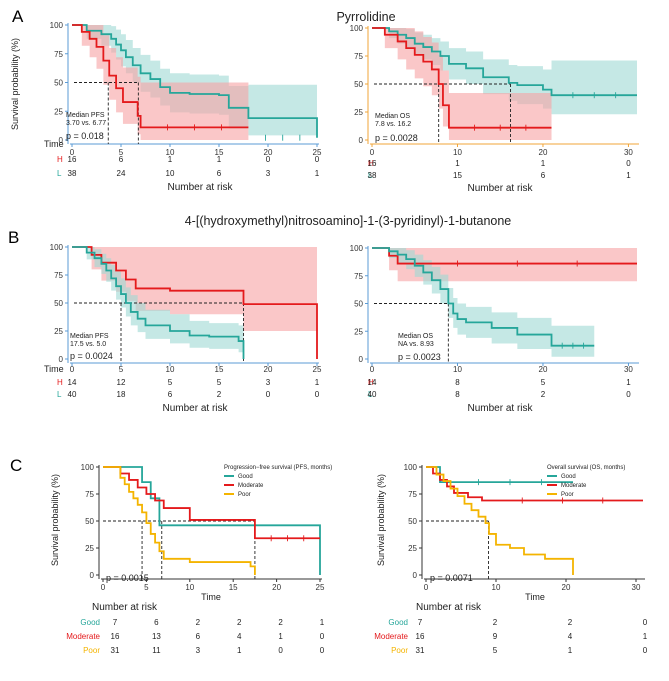  What do you see at coordinates (179, 520) in the screenshot?
I see `km-curve-poor` at bounding box center [179, 520].